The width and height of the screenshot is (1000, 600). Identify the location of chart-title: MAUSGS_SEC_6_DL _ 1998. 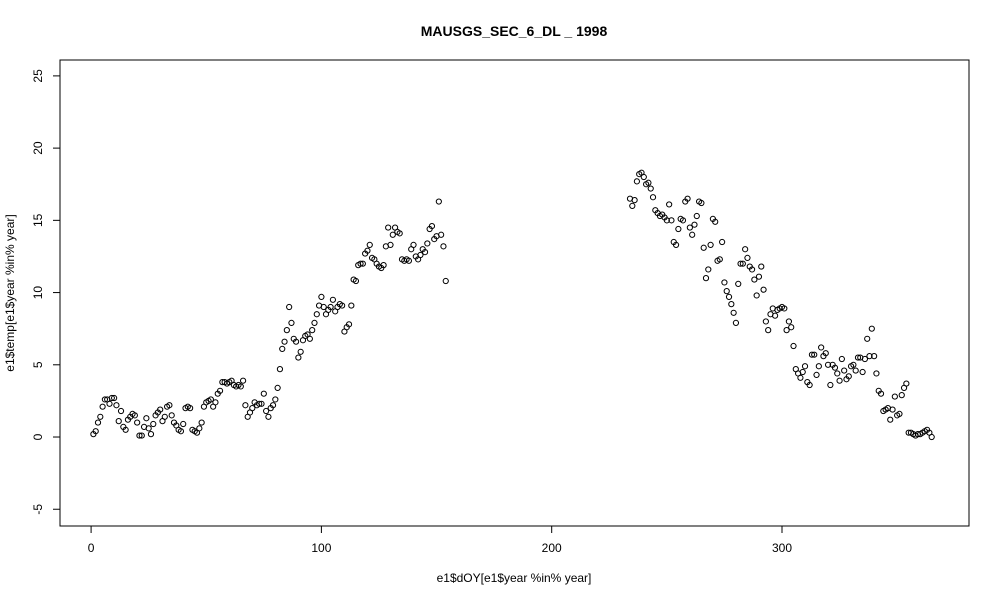
(514, 31).